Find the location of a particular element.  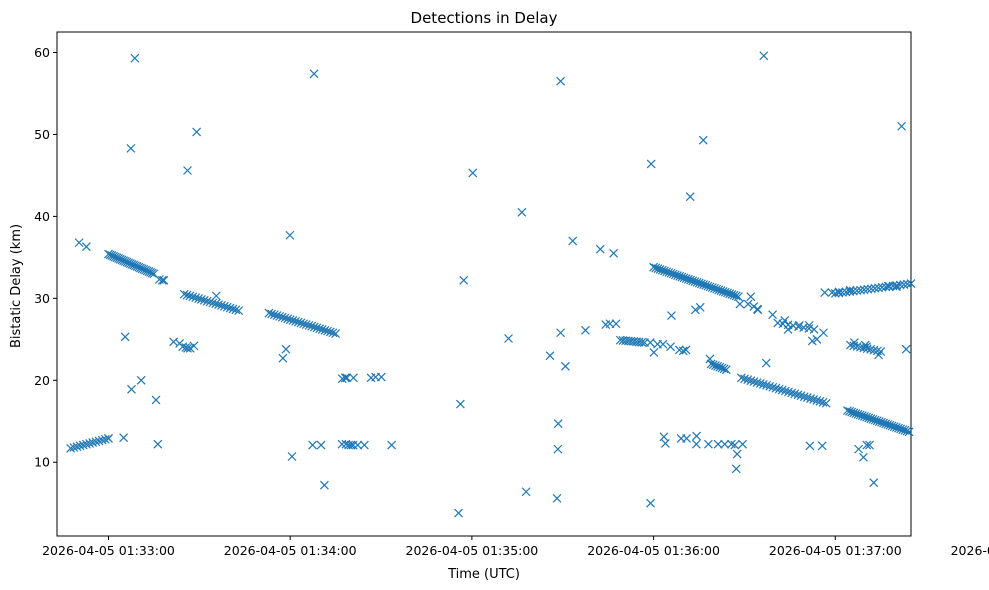

x-axis-label: Time (UTC) is located at coordinates (483, 574).